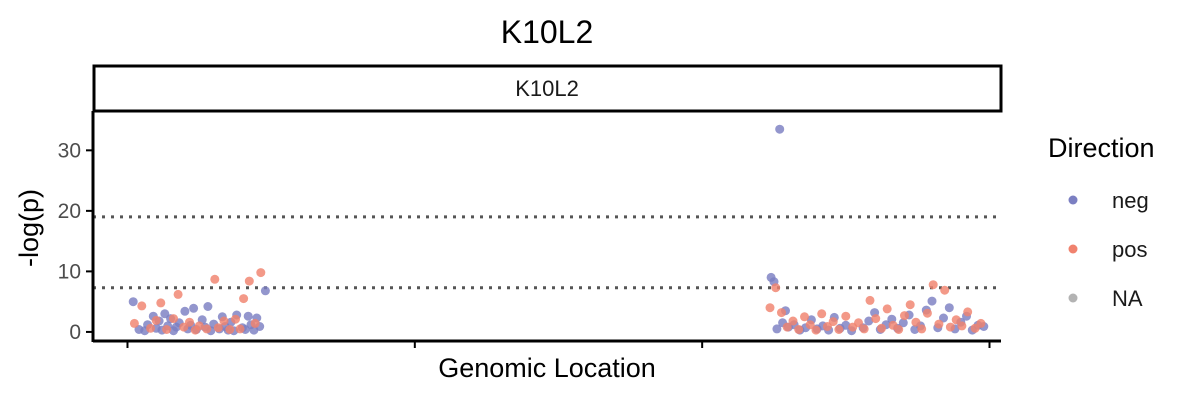  I want to click on legend-label-na: NA, so click(1127, 298).